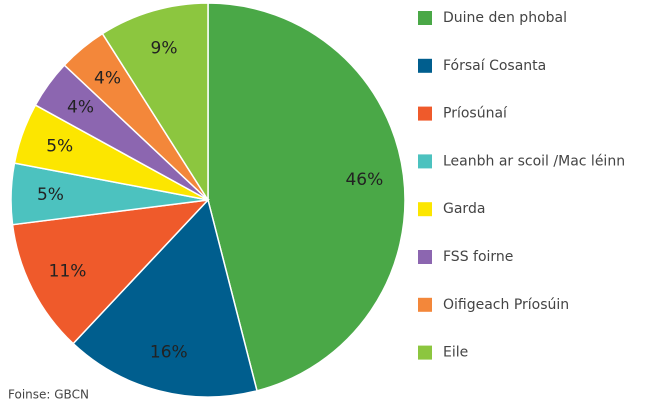 Image resolution: width=651 pixels, height=405 pixels. Describe the element at coordinates (455, 353) in the screenshot. I see `legend-label: Eile` at that location.